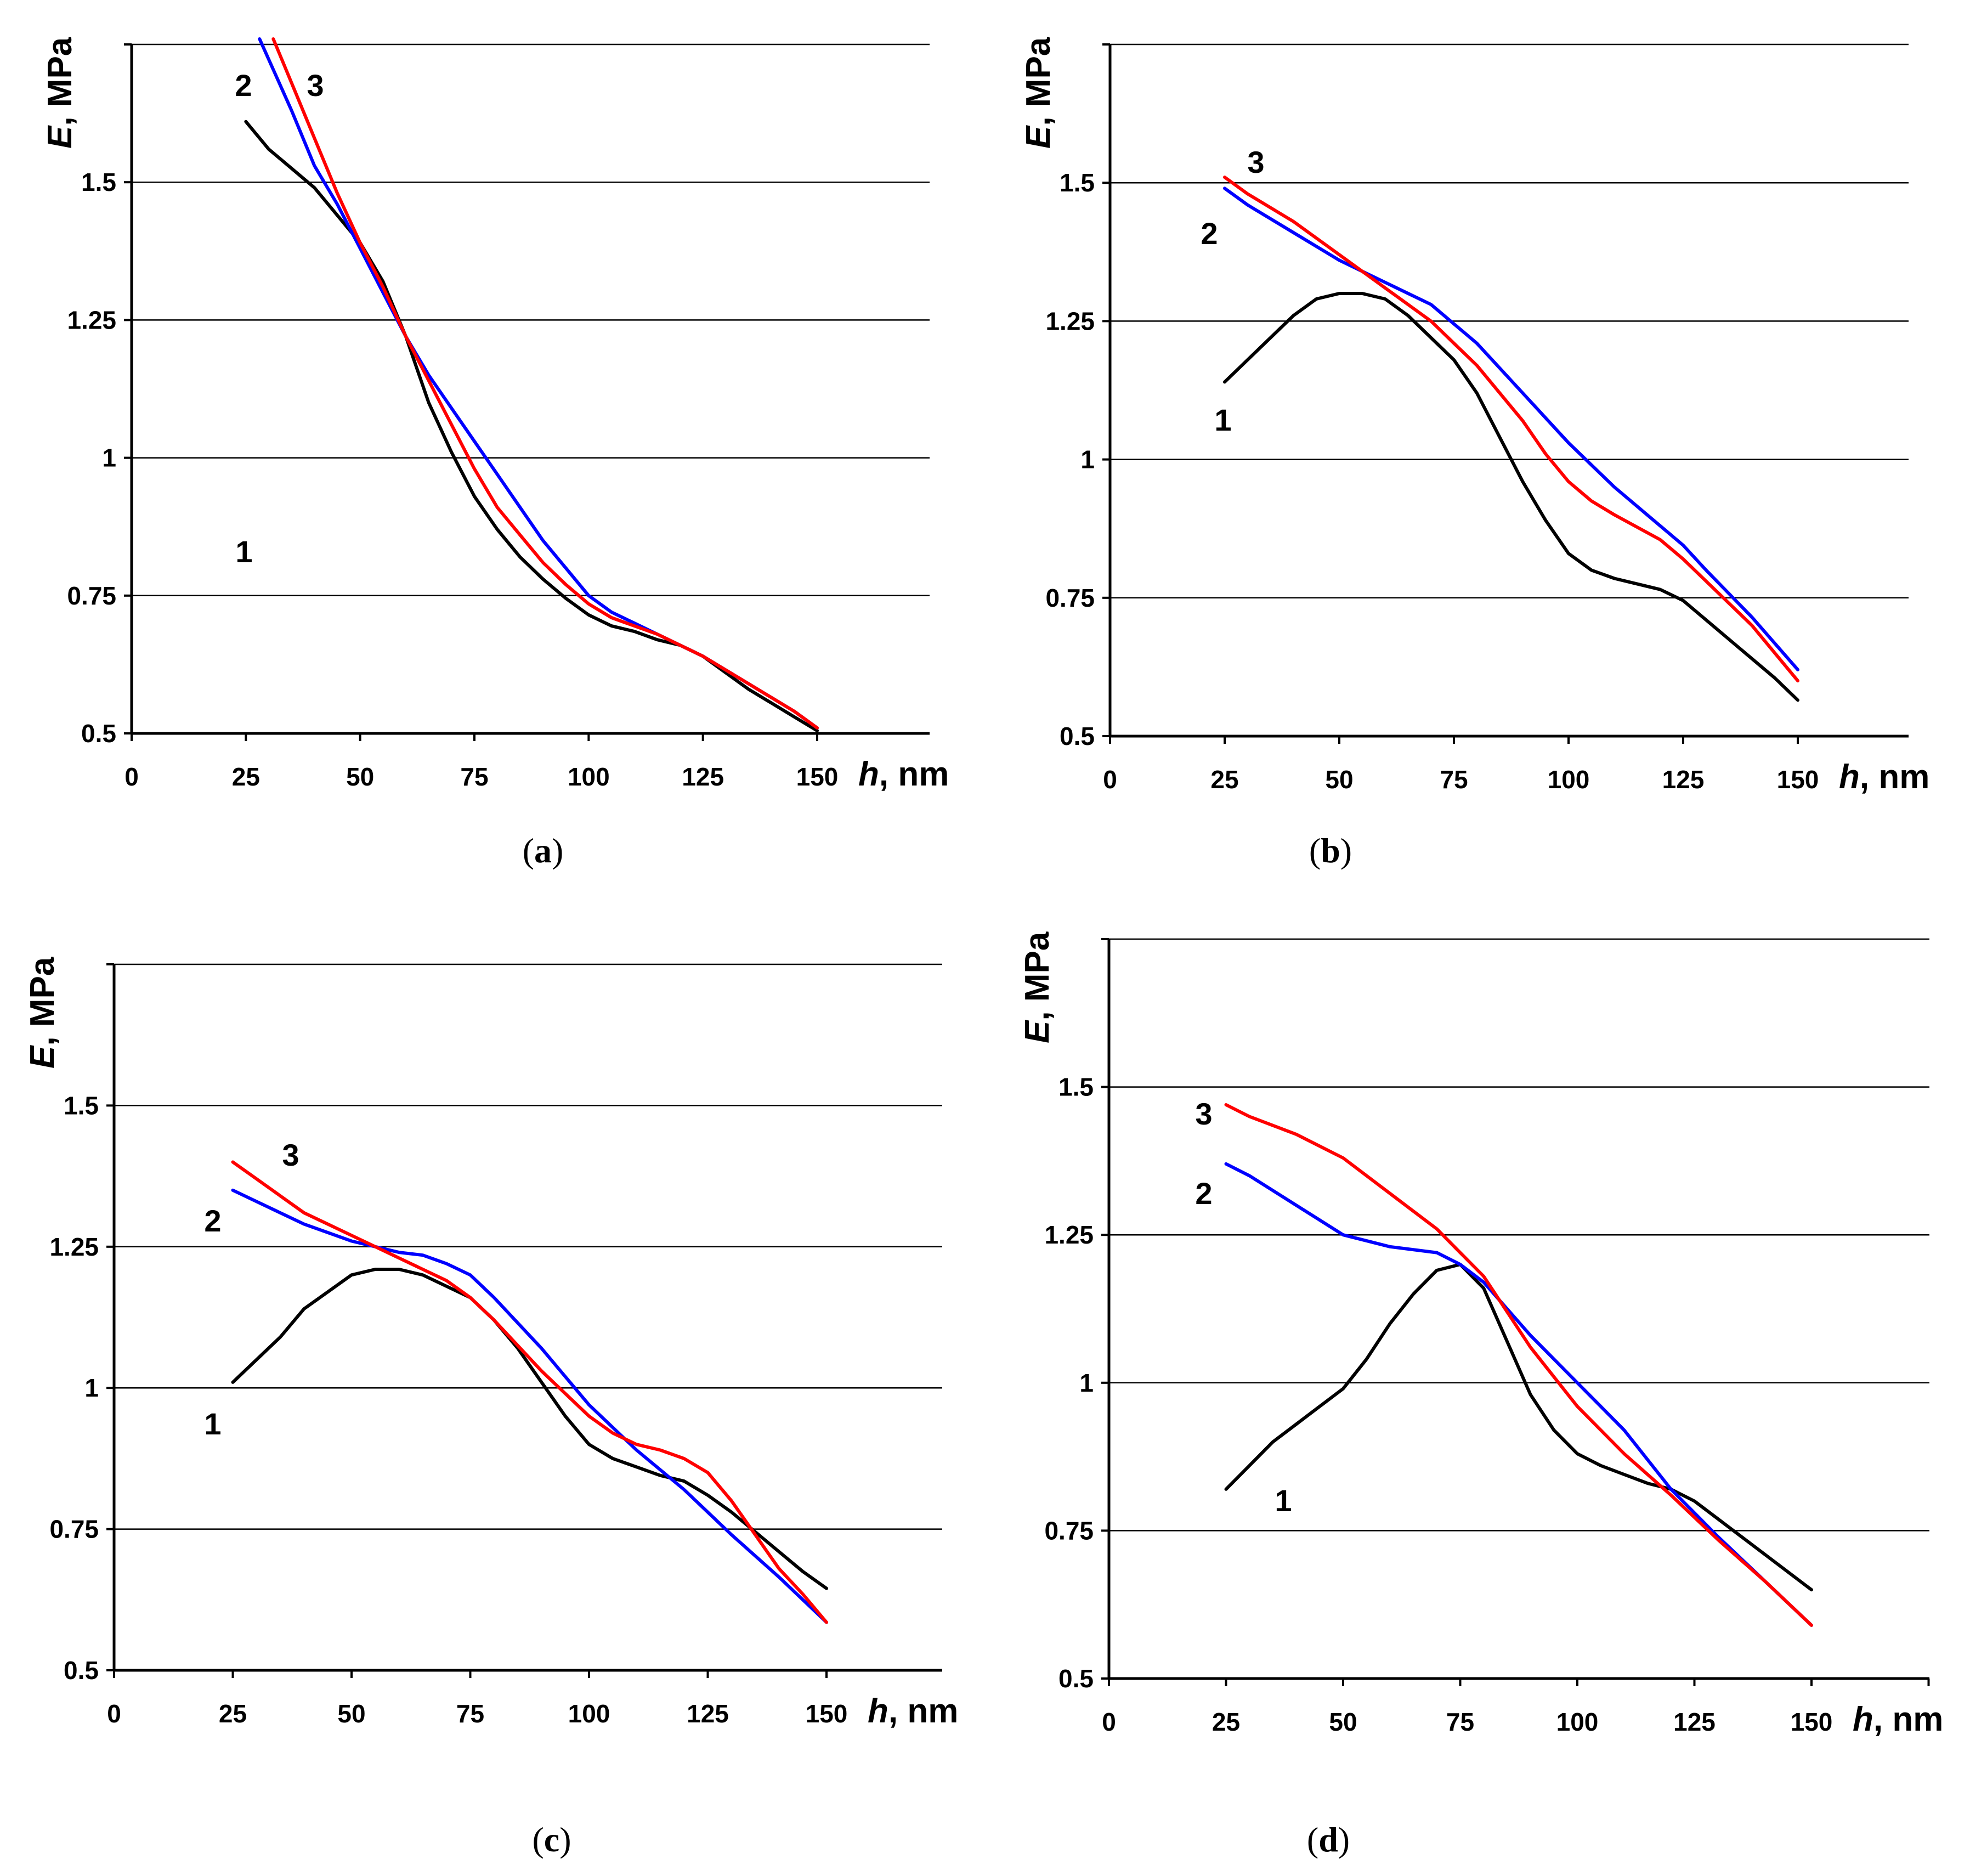 This screenshot has height=1876, width=1987. I want to click on panel-caption: (a), so click(543, 850).